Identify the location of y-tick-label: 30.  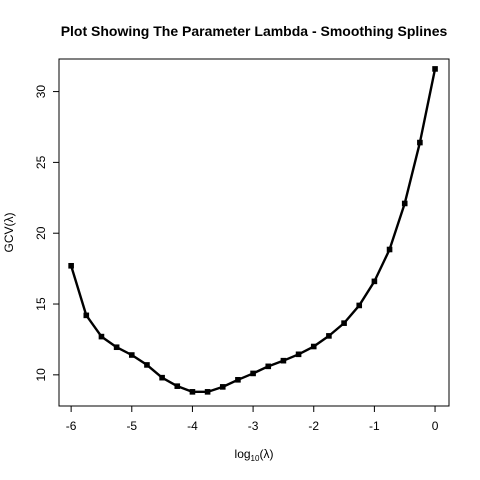
(41, 92).